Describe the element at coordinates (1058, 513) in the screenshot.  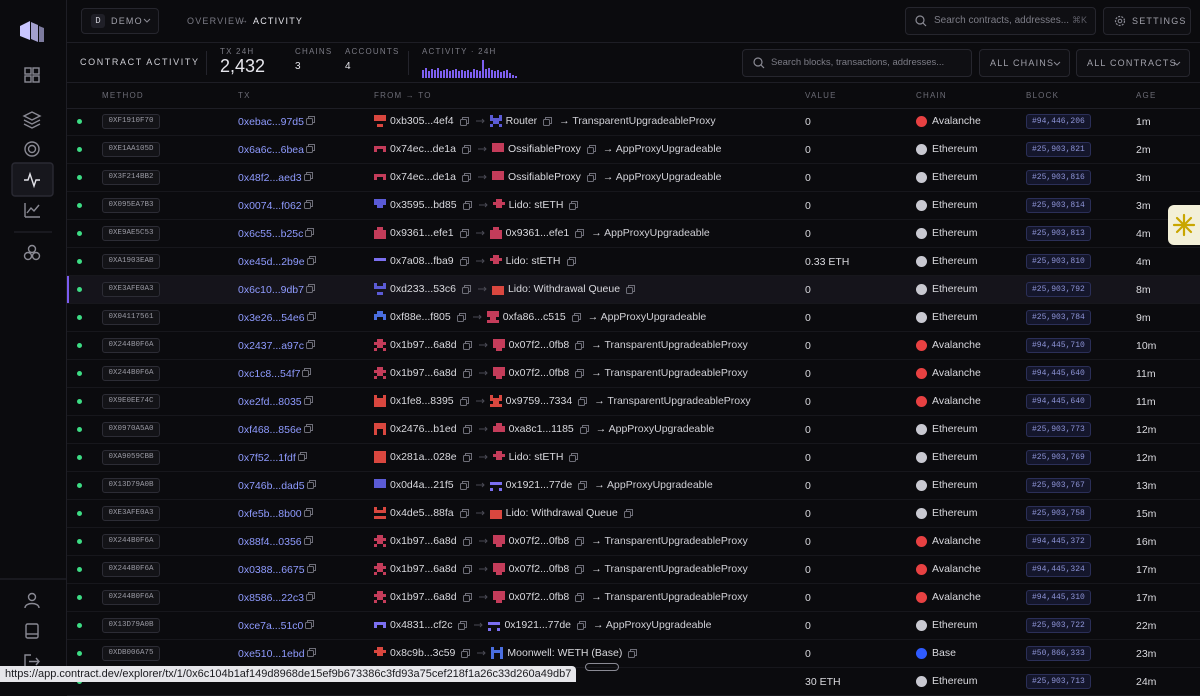
I see `block-badge: #25,903,758` at that location.